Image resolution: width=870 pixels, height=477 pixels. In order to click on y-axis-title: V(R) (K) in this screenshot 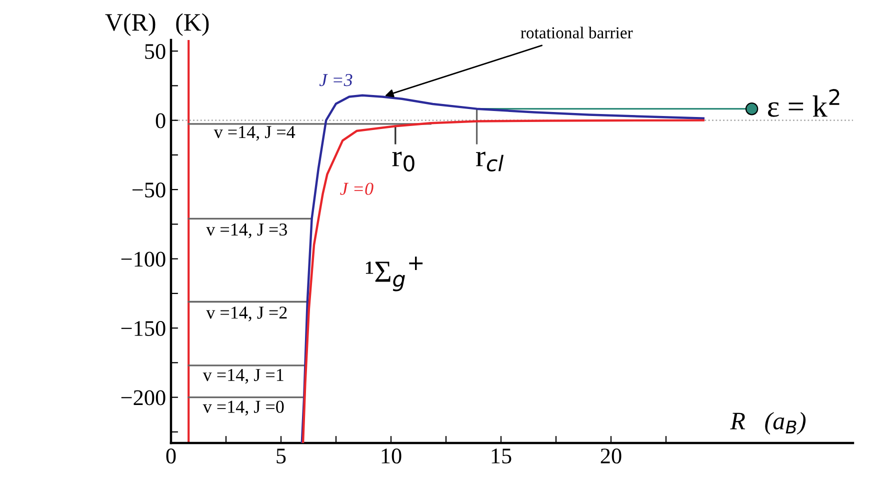, I will do `click(157, 24)`.